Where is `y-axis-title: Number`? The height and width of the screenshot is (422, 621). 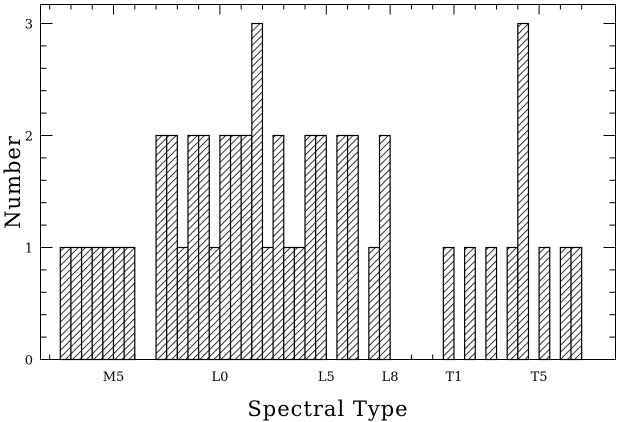 y-axis-title: Number is located at coordinates (13, 182).